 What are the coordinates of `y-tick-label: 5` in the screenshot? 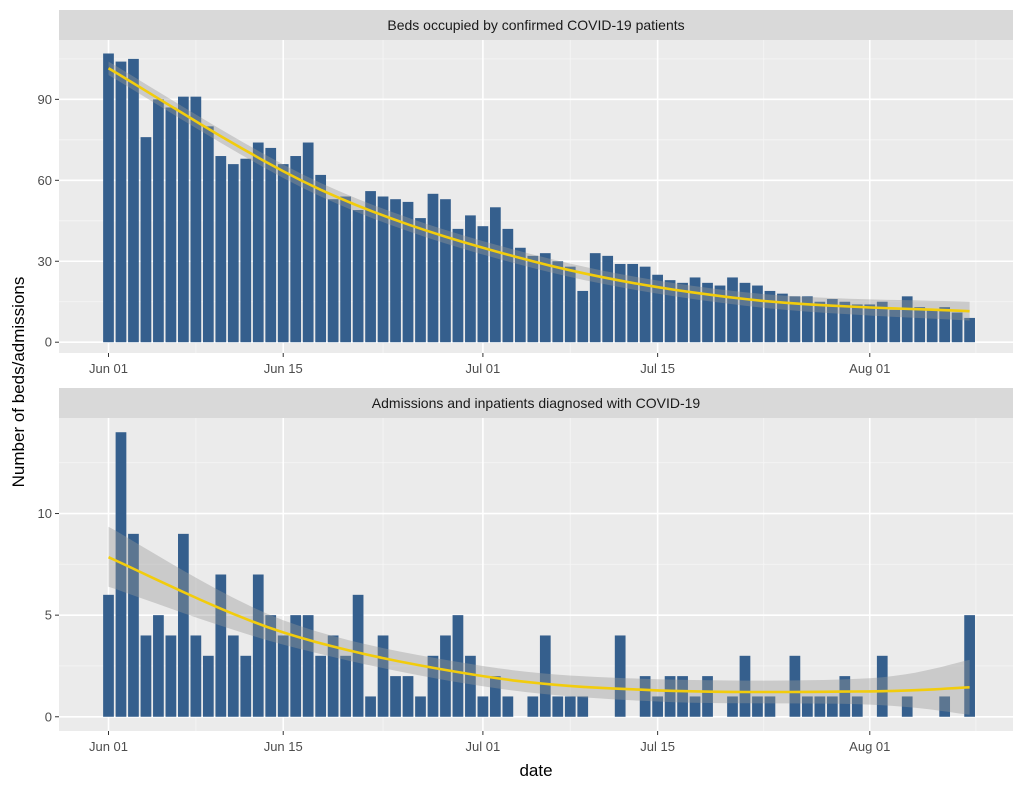 It's located at (48, 615).